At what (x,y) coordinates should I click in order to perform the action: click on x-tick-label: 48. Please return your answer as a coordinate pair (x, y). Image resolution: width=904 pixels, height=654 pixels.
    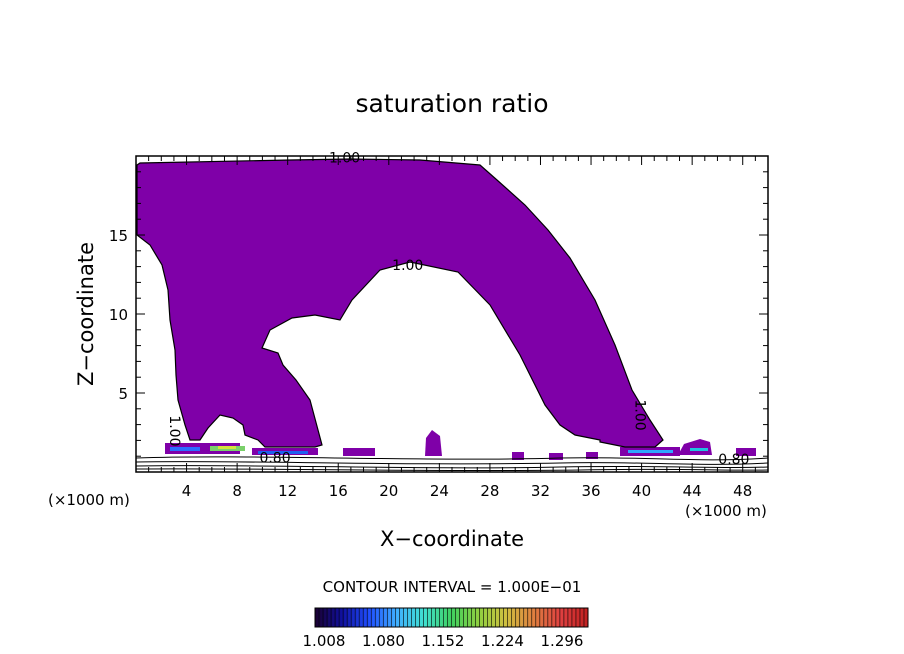
    Looking at the image, I should click on (742, 491).